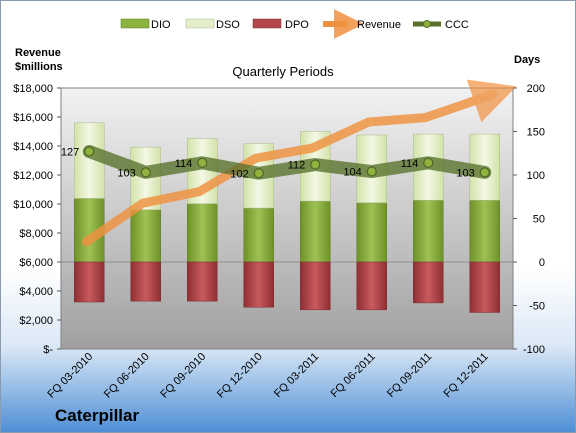 This screenshot has width=576, height=433. Describe the element at coordinates (127, 376) in the screenshot. I see `x-tick-label: FQ 06-2010` at that location.